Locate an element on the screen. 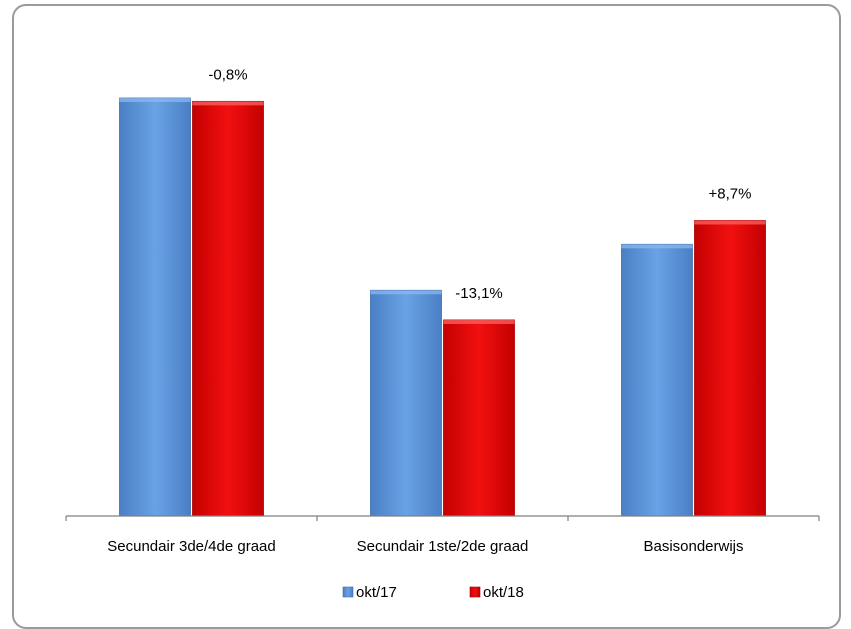 The width and height of the screenshot is (851, 629). category-label-1: Secundair 3de/4de graad is located at coordinates (191, 546).